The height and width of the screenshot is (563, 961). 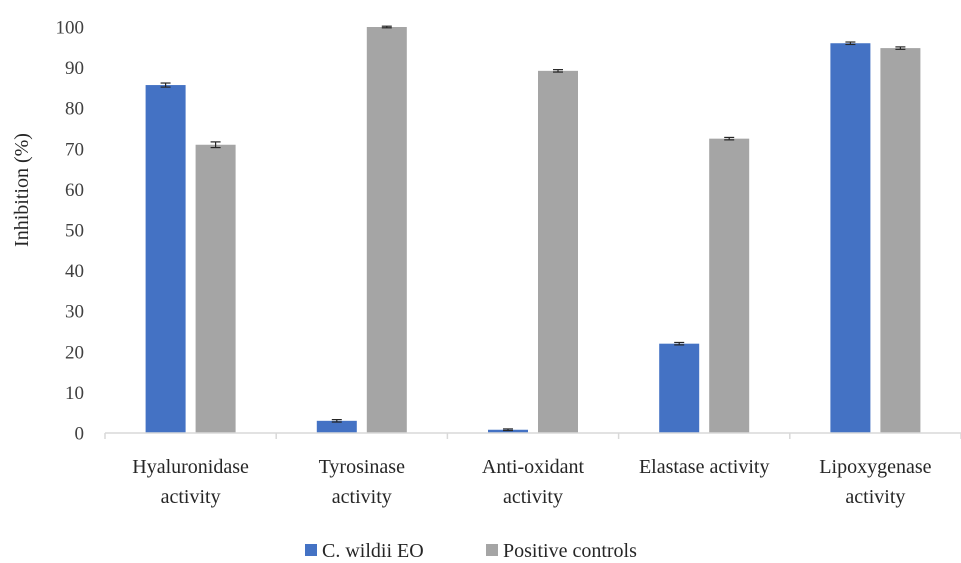 I want to click on legend-label: Positive controls, so click(x=570, y=551).